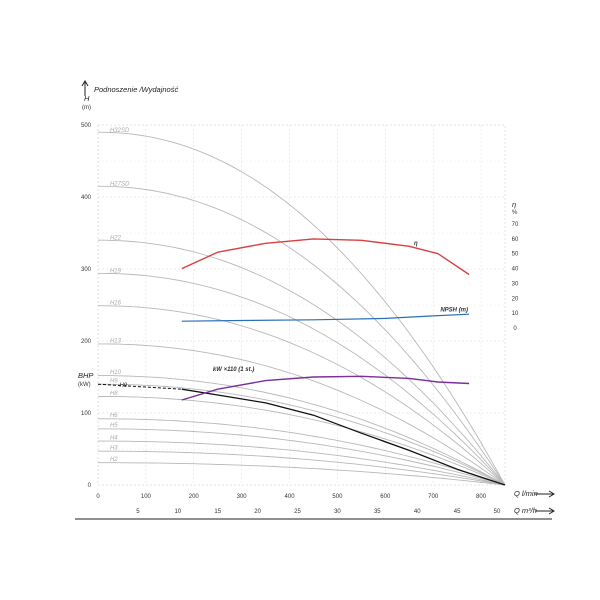 This screenshot has height=600, width=600. Describe the element at coordinates (526, 493) in the screenshot. I see `x-primary-axis-title: Q l/min` at that location.